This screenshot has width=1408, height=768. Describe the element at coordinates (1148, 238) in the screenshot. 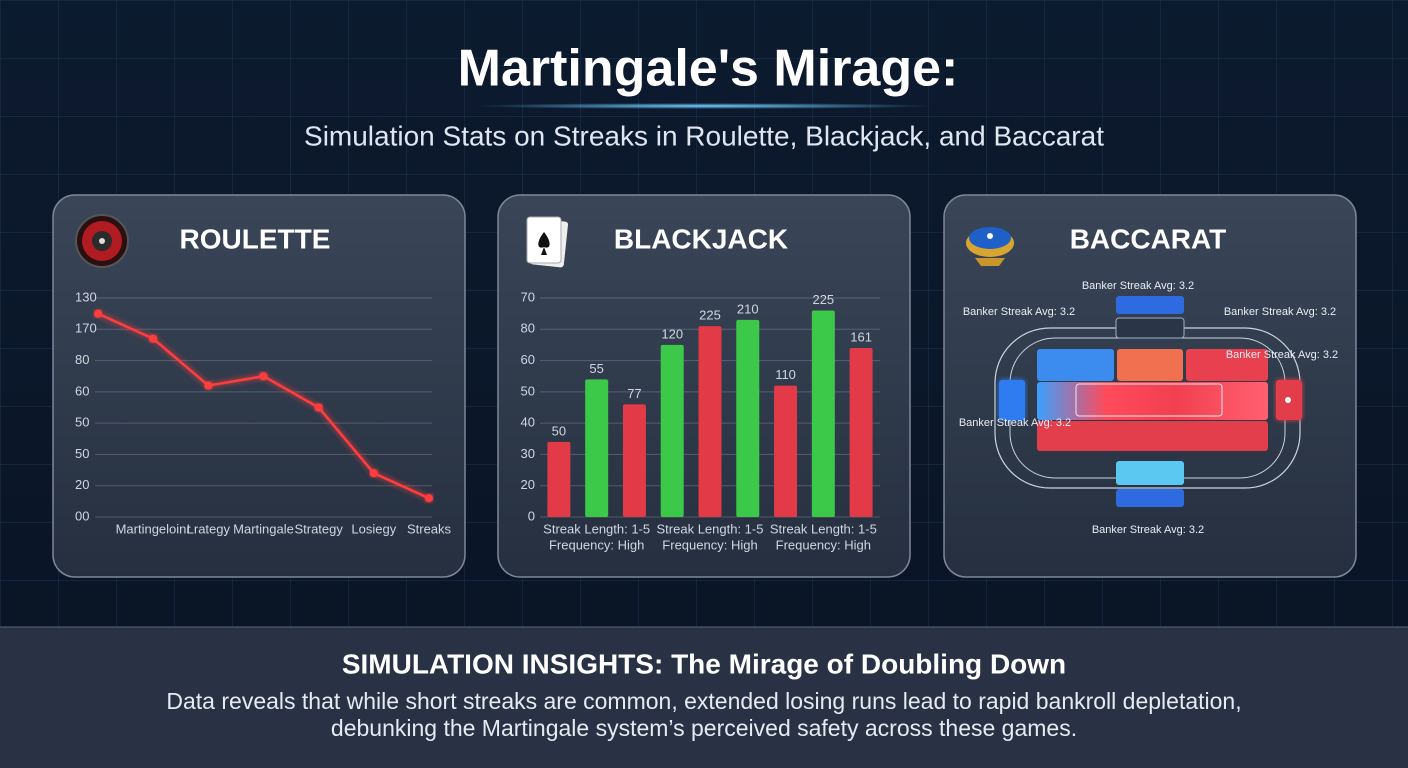

I see `panel-title: BACCARAT` at that location.